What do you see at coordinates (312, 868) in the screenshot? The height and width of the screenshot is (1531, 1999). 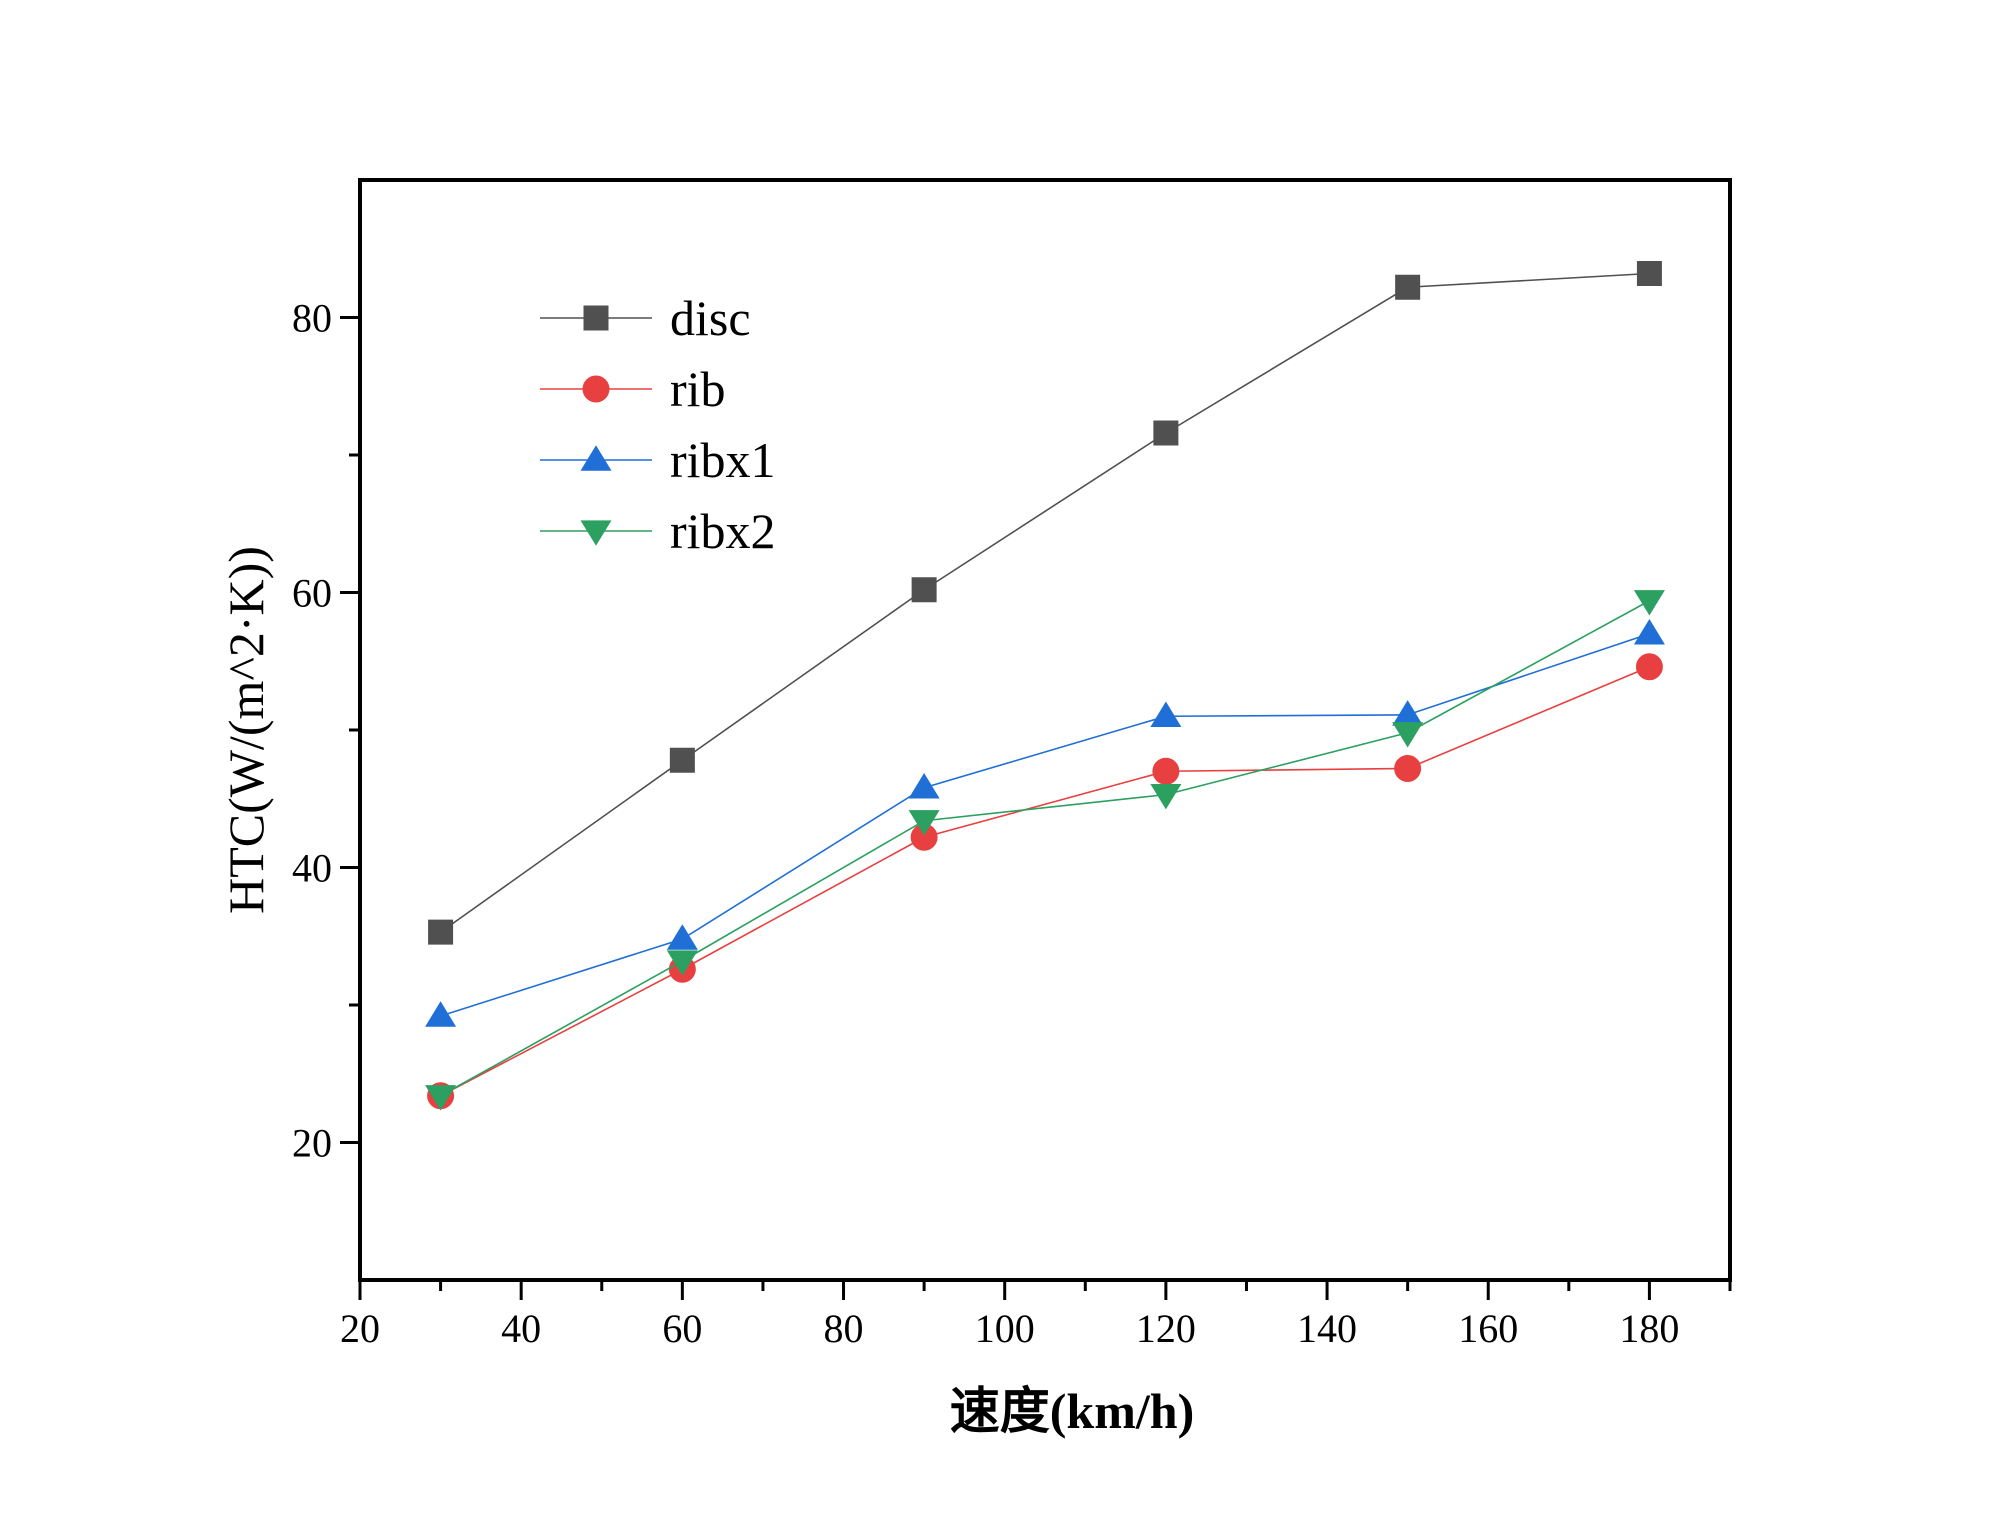 I see `y-tick-label: 40` at bounding box center [312, 868].